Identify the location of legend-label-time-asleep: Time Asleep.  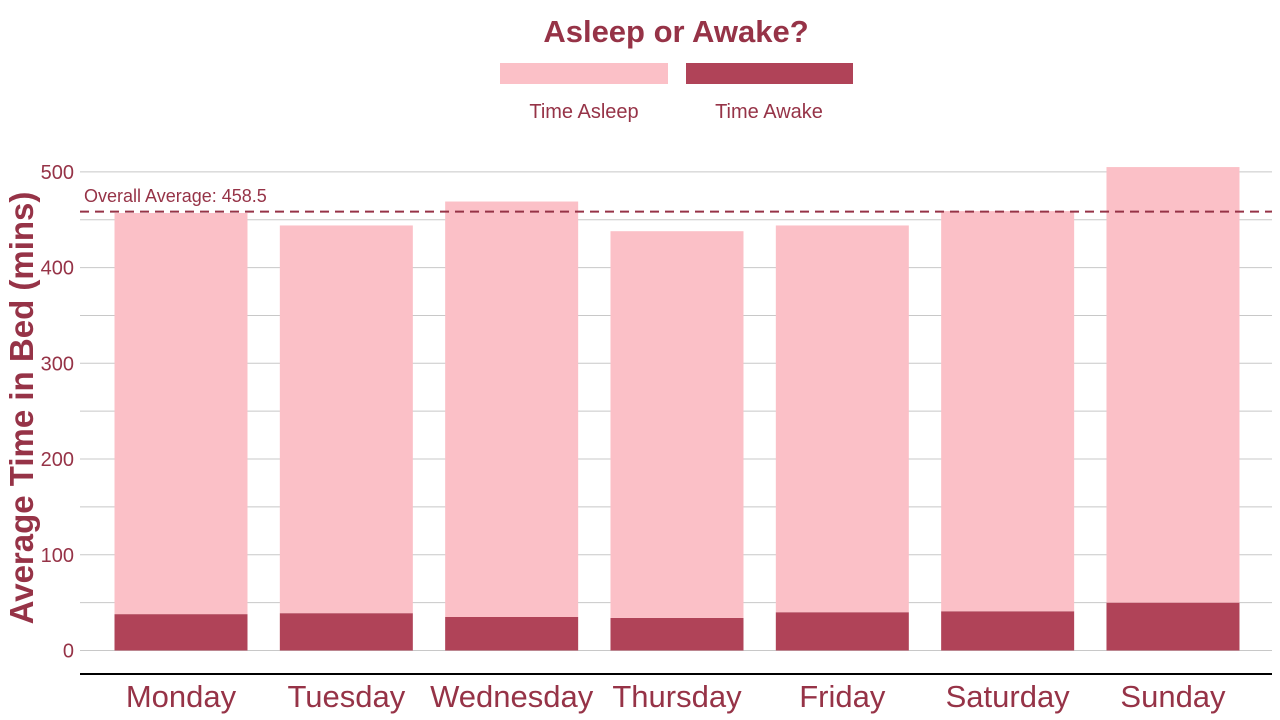
(583, 112).